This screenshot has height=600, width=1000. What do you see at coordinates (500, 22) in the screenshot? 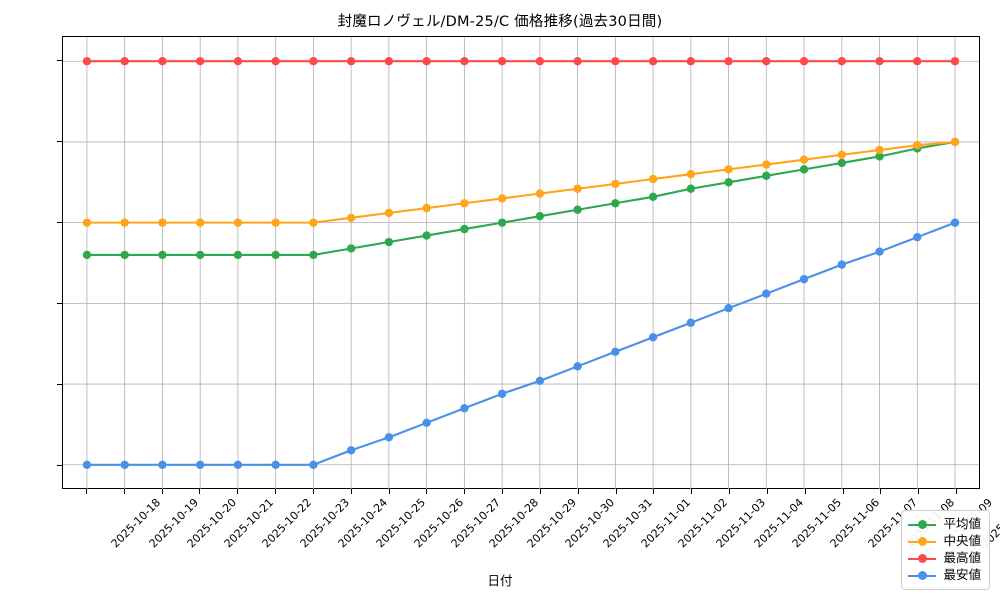
I see `page-title: 封魔ロノヴェル/DM-25/C 価格推移(過去30日間)` at bounding box center [500, 22].